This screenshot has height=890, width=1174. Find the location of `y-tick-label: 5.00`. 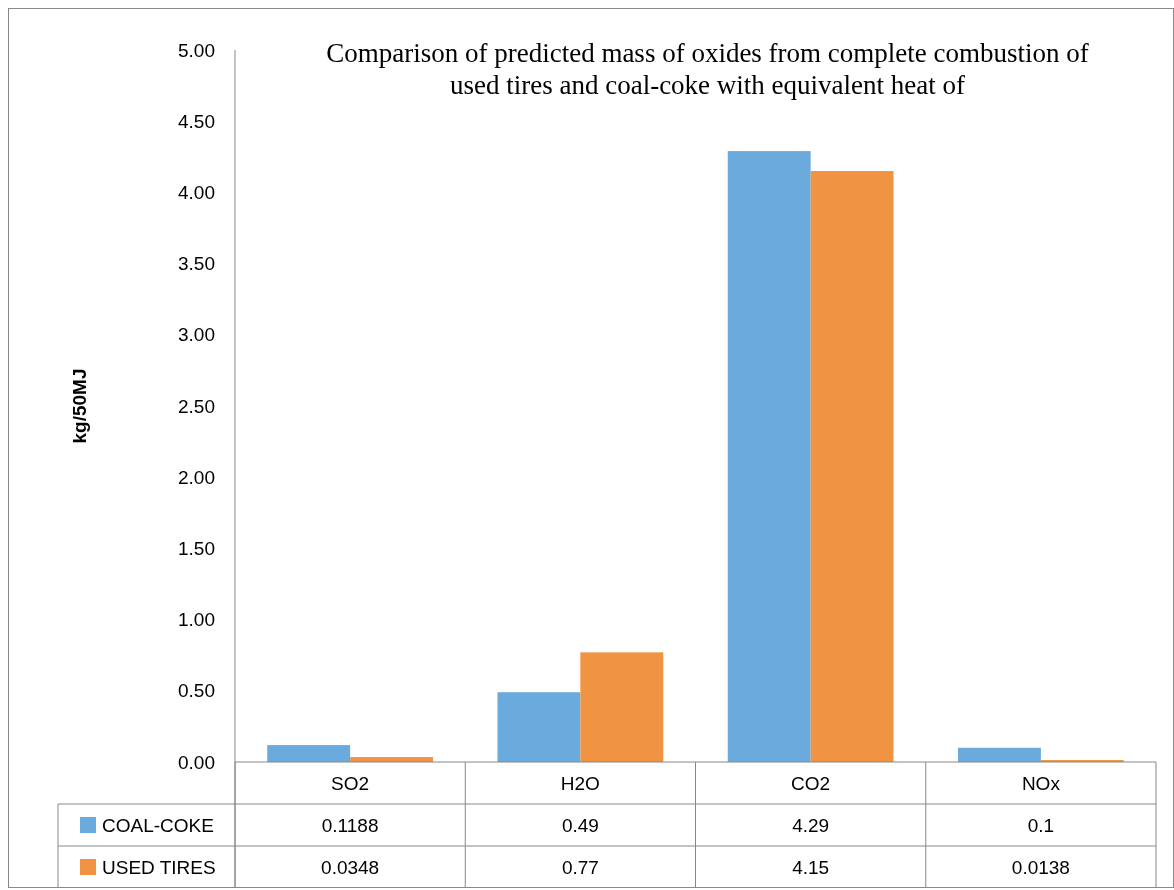

y-tick-label: 5.00 is located at coordinates (196, 50).